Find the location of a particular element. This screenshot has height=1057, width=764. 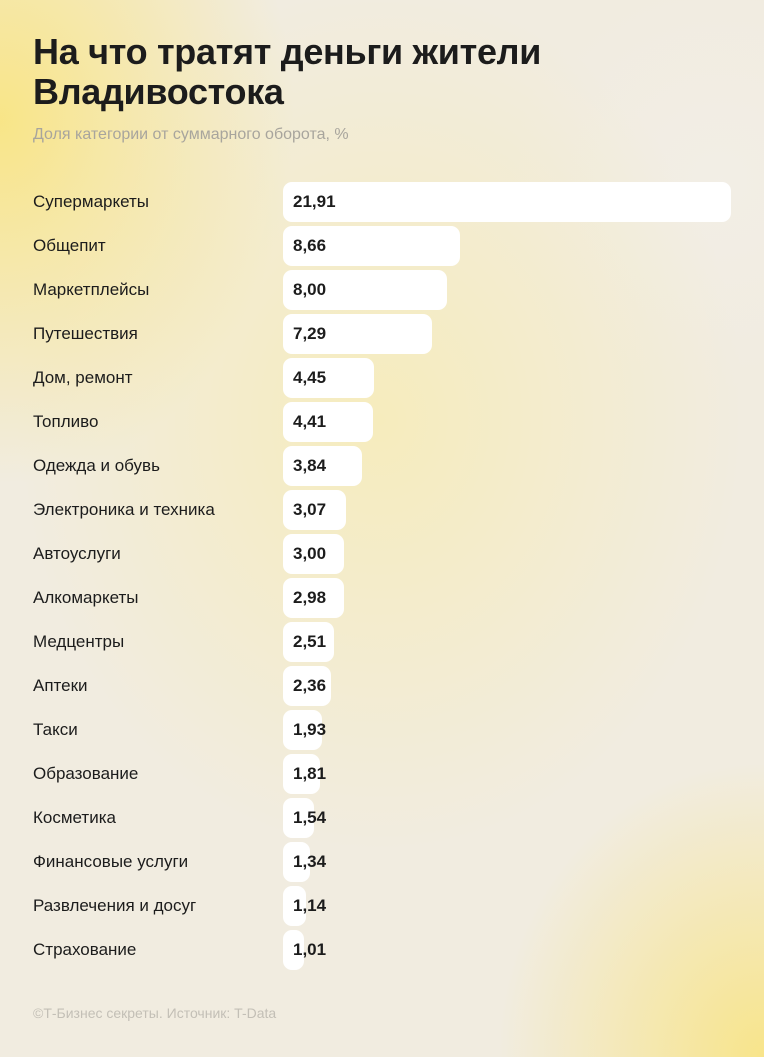

category-label: Страхование is located at coordinates (85, 949).